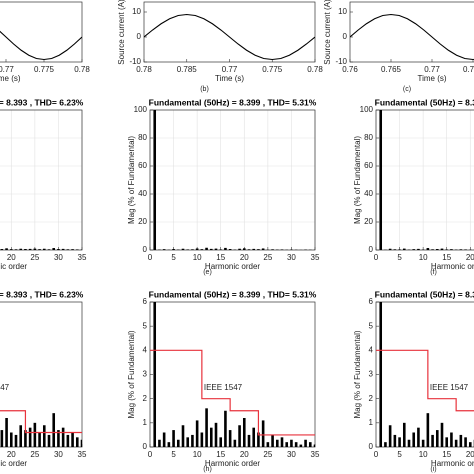 The width and height of the screenshot is (474, 474). What do you see at coordinates (207, 469) in the screenshot?
I see `panel-caption: (h)` at bounding box center [207, 469].